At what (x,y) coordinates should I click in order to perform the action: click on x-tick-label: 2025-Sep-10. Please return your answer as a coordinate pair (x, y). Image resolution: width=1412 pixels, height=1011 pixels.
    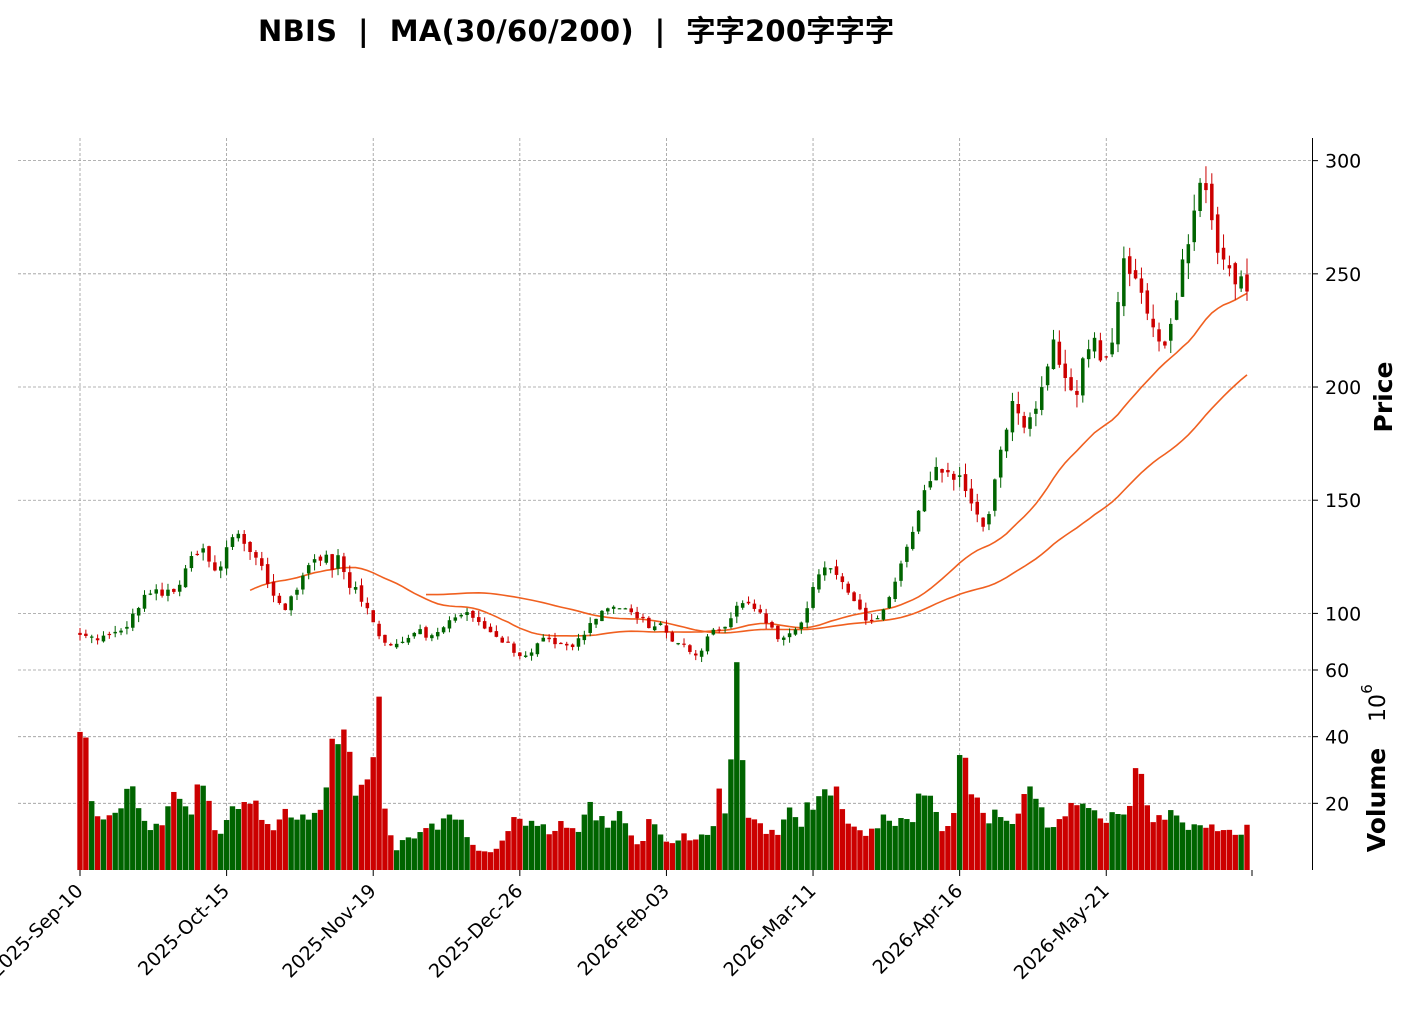
    Looking at the image, I should click on (44, 931).